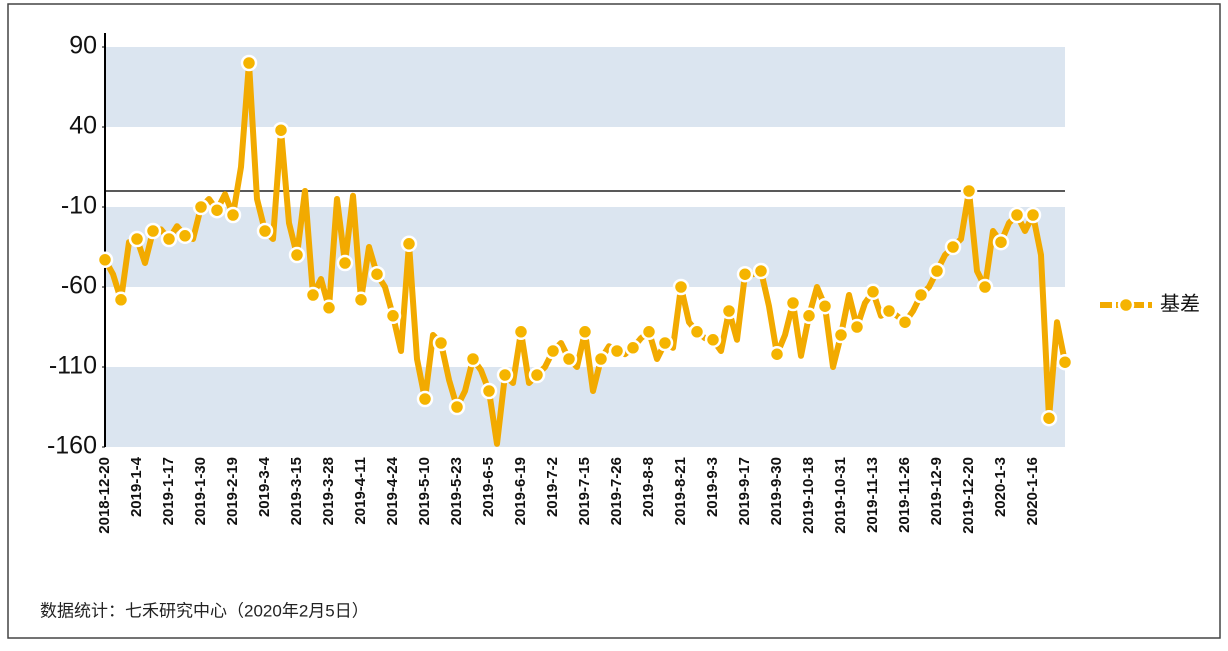 This screenshot has height=651, width=1228. What do you see at coordinates (136, 486) in the screenshot?
I see `x-tick-label: 2019-1-4` at bounding box center [136, 486].